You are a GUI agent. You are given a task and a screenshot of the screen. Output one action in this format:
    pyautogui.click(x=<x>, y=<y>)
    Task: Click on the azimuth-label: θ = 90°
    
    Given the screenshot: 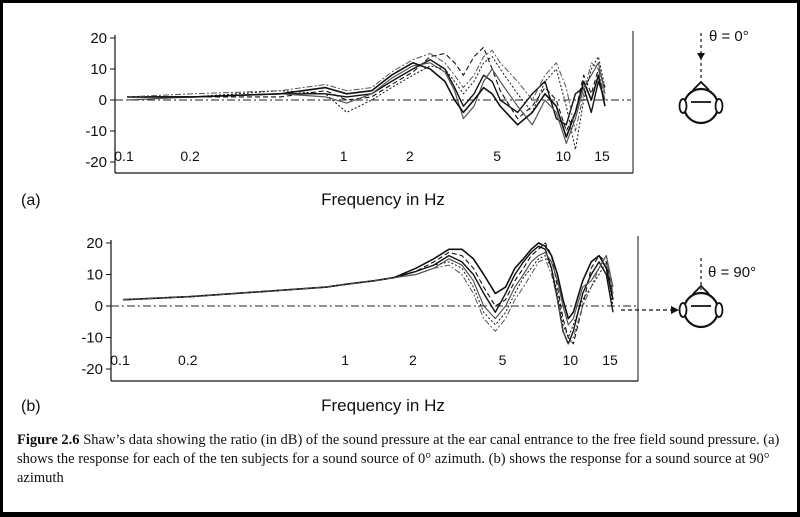 What is the action you would take?
    pyautogui.click(x=732, y=272)
    